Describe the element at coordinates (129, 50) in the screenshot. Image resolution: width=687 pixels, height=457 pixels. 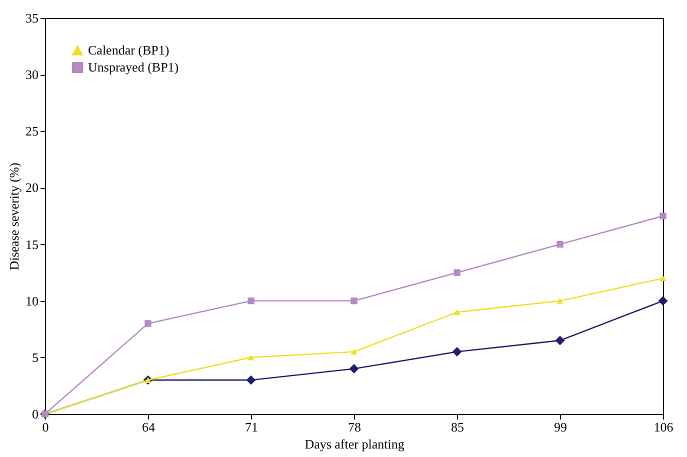
I see `legend-label: Calendar (BP1)` at that location.